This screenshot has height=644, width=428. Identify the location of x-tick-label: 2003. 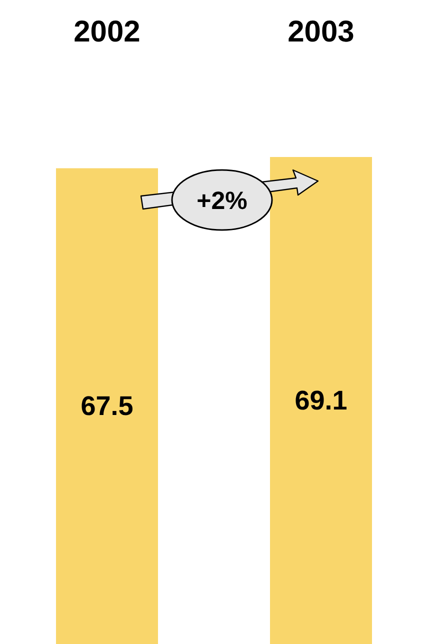
(321, 32).